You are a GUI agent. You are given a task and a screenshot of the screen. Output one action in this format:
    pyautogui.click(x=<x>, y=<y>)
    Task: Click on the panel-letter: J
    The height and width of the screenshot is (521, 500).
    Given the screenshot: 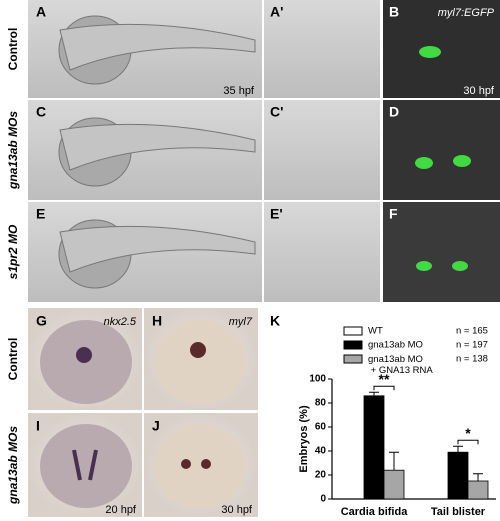 What is the action you would take?
    pyautogui.click(x=156, y=426)
    